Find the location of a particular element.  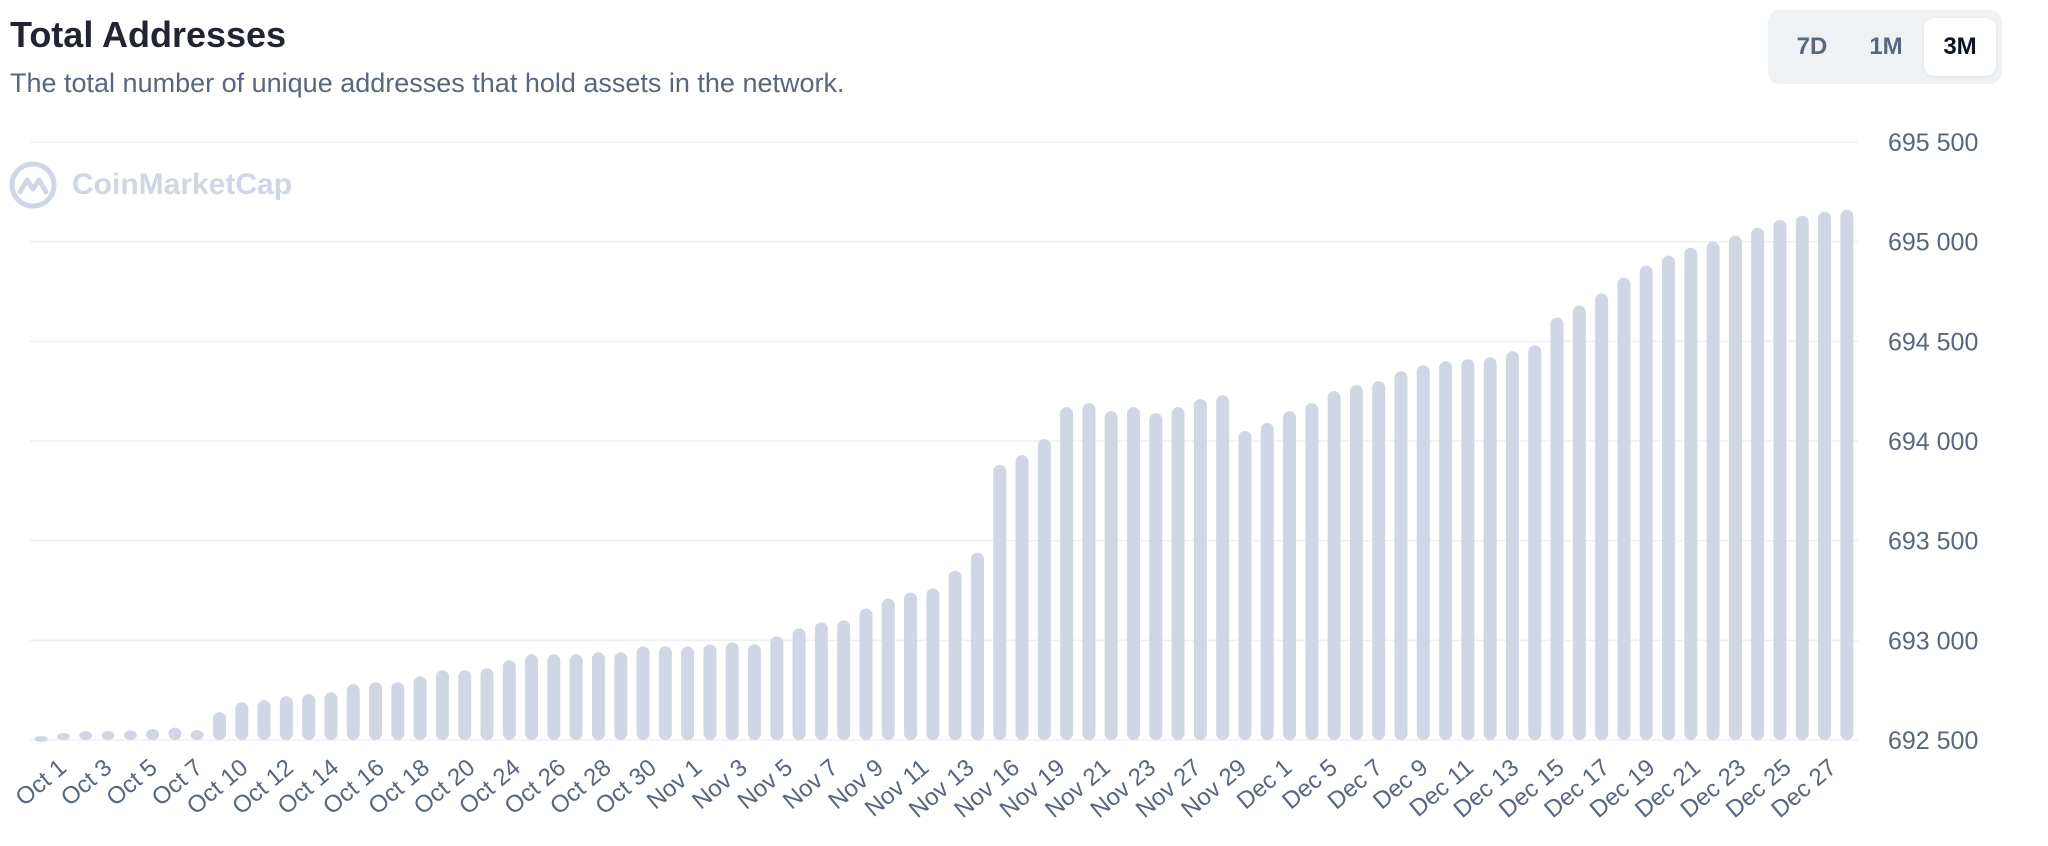

x-tick-label: Oct 5 is located at coordinates (131, 783).